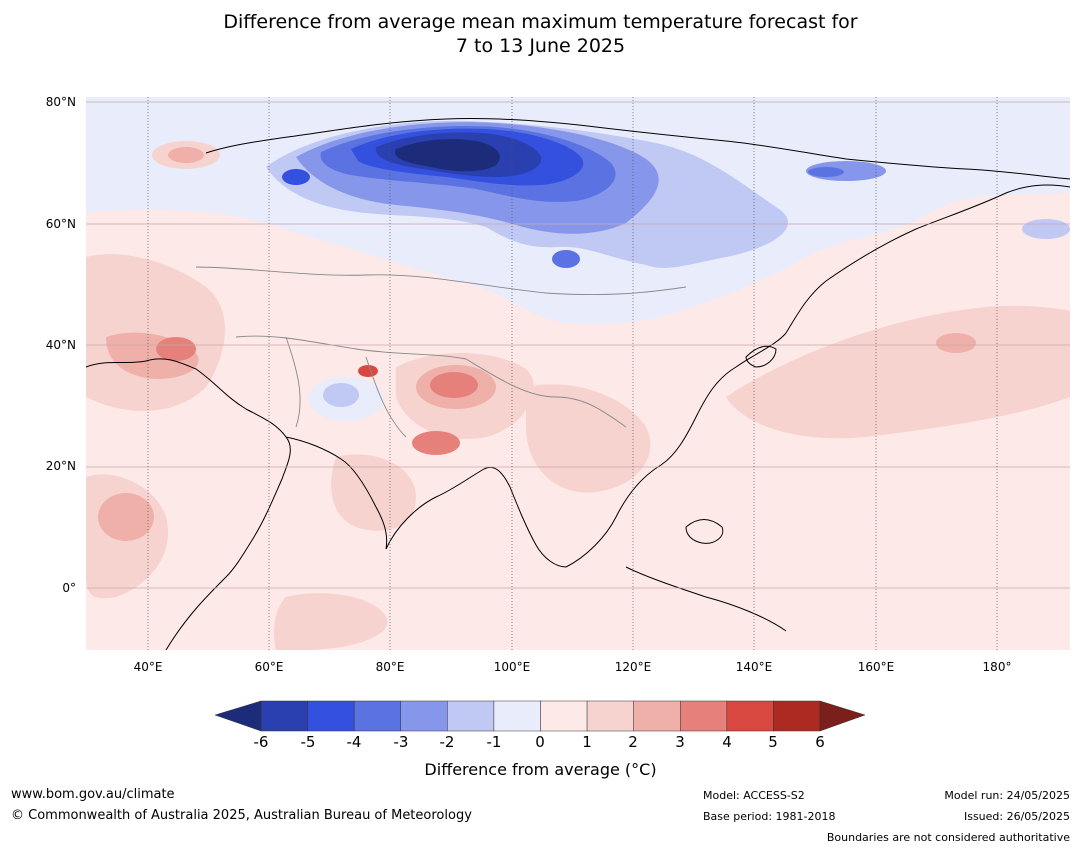  What do you see at coordinates (261, 742) in the screenshot?
I see `colorbar-tick-m6: -6` at bounding box center [261, 742].